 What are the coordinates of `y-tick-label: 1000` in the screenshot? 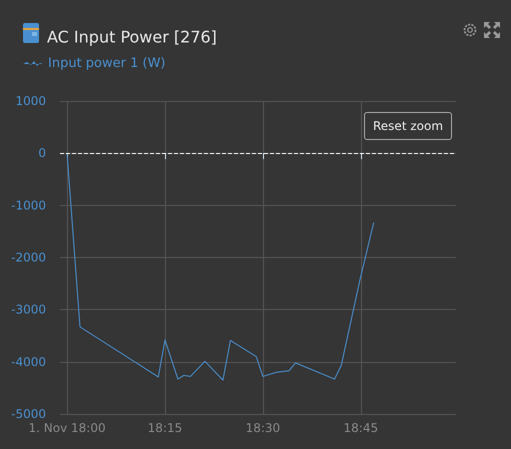 It's located at (30, 101).